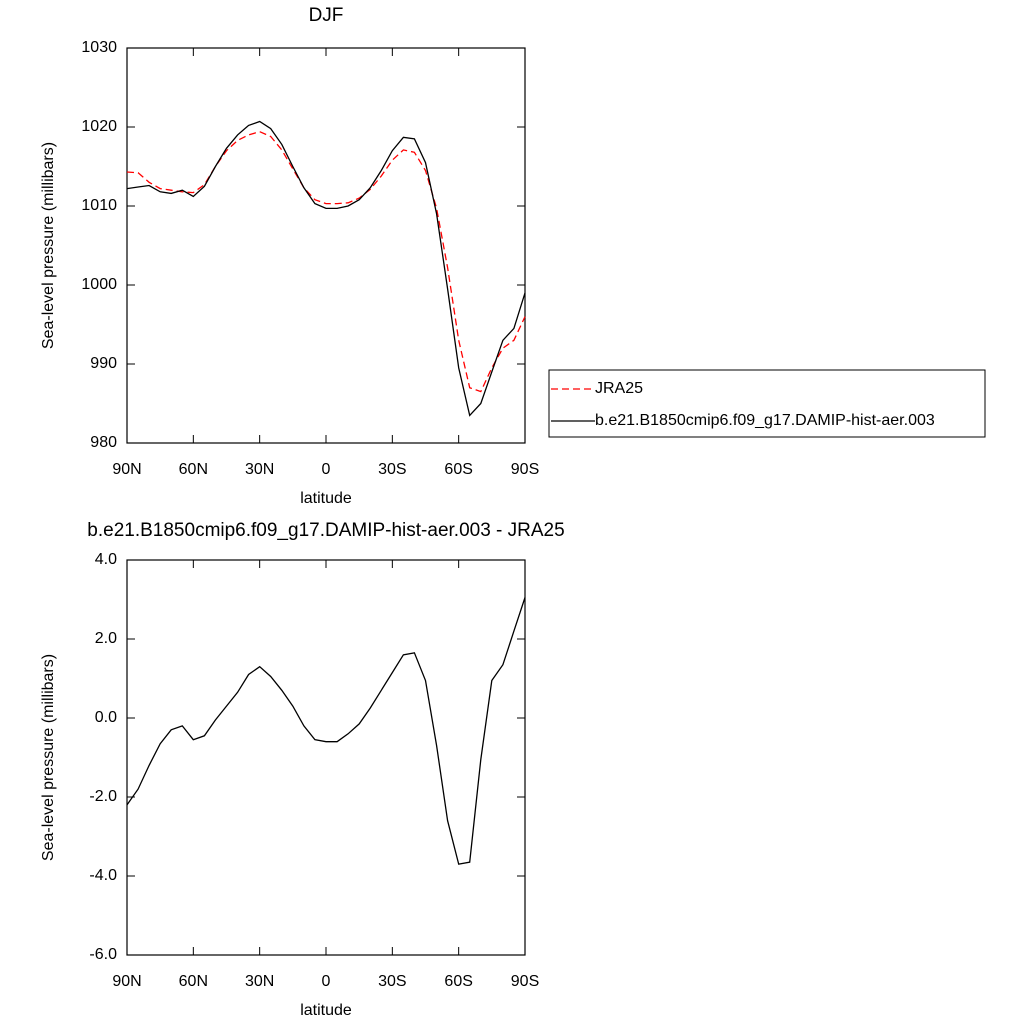  I want to click on y-tick-label: 1020, so click(99, 126).